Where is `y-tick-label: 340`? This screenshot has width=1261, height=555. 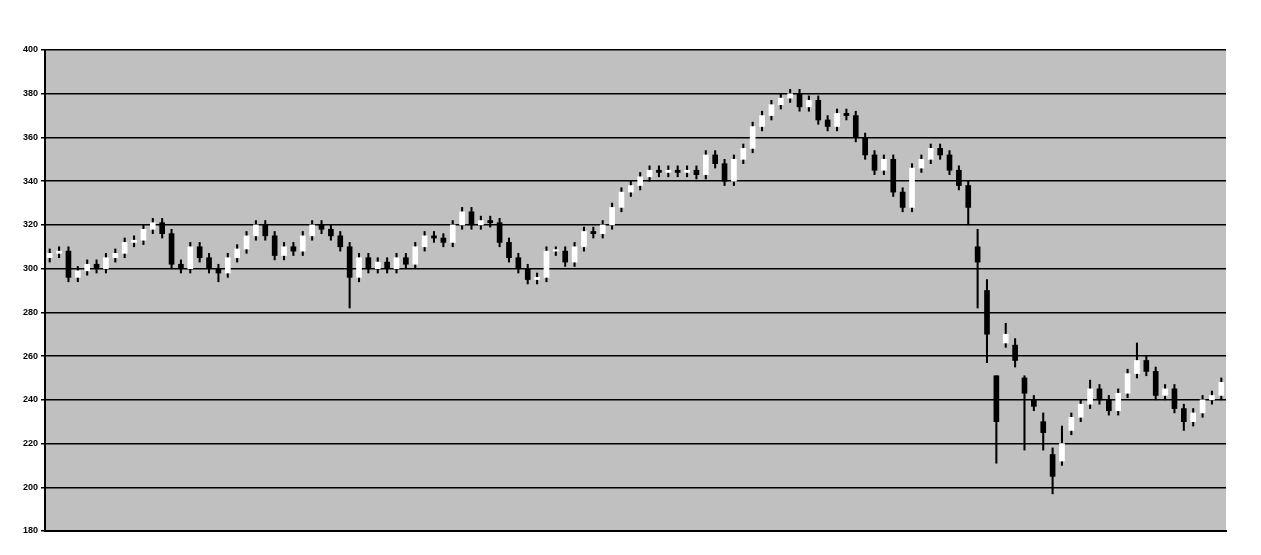 y-tick-label: 340 is located at coordinates (30, 180).